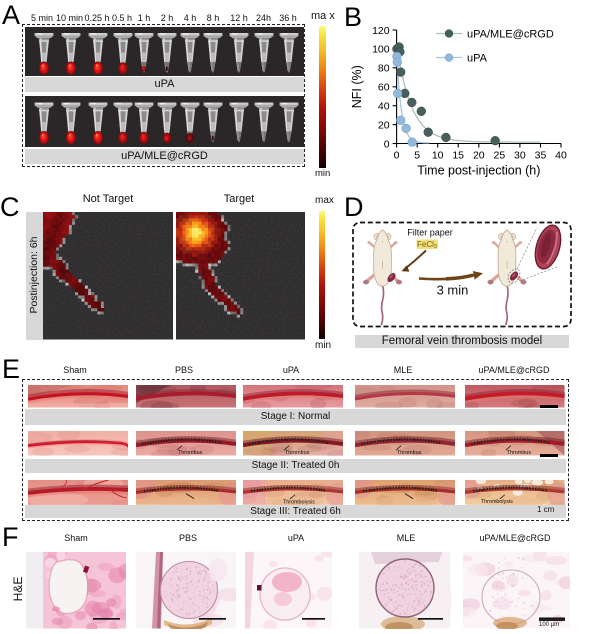  What do you see at coordinates (510, 34) in the screenshot?
I see `svg-text: uPA/MLE@cRGD` at bounding box center [510, 34].